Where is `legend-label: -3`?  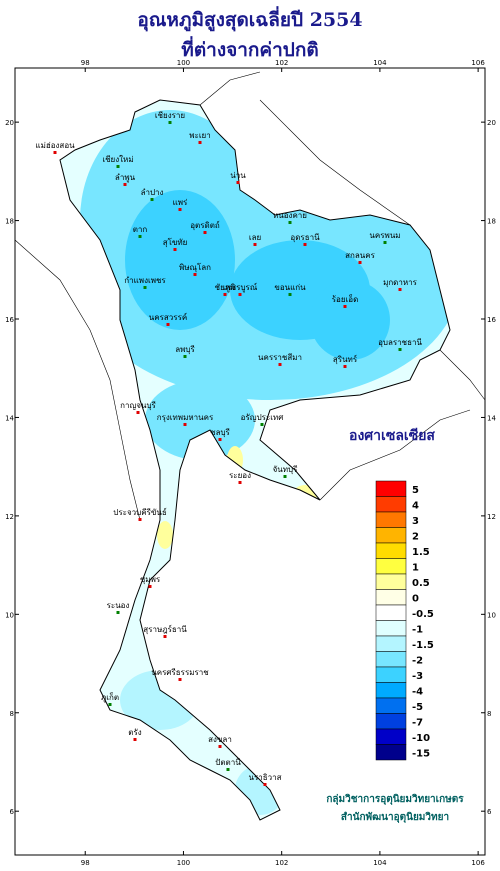
legend-label: -3 is located at coordinates (417, 676).